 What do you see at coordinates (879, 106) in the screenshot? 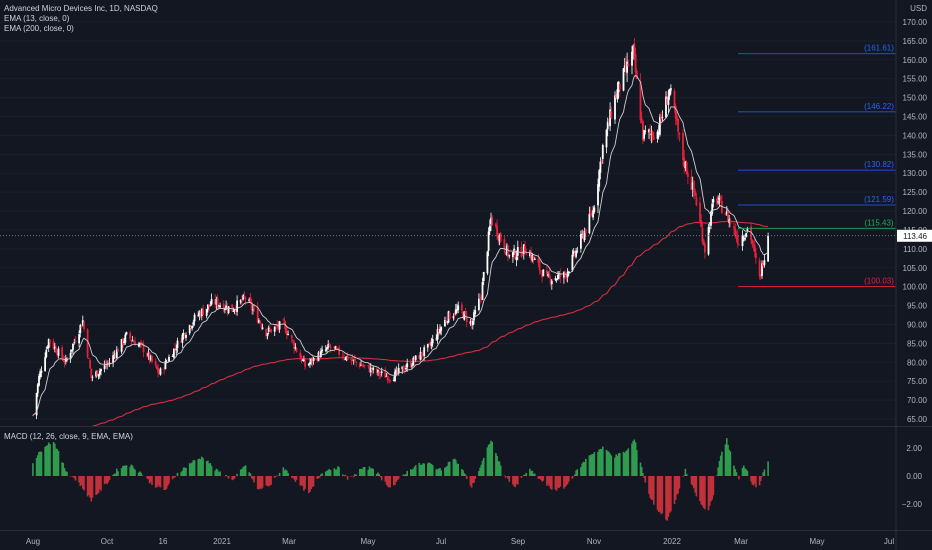
I see `fib-label: (146.22)` at bounding box center [879, 106].